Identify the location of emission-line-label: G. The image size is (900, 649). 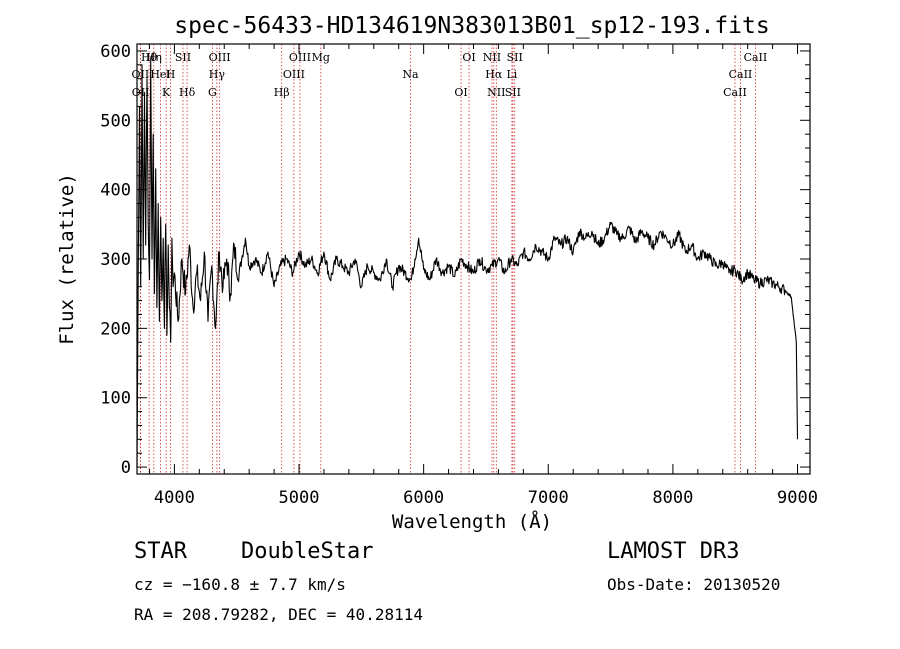
(212, 92).